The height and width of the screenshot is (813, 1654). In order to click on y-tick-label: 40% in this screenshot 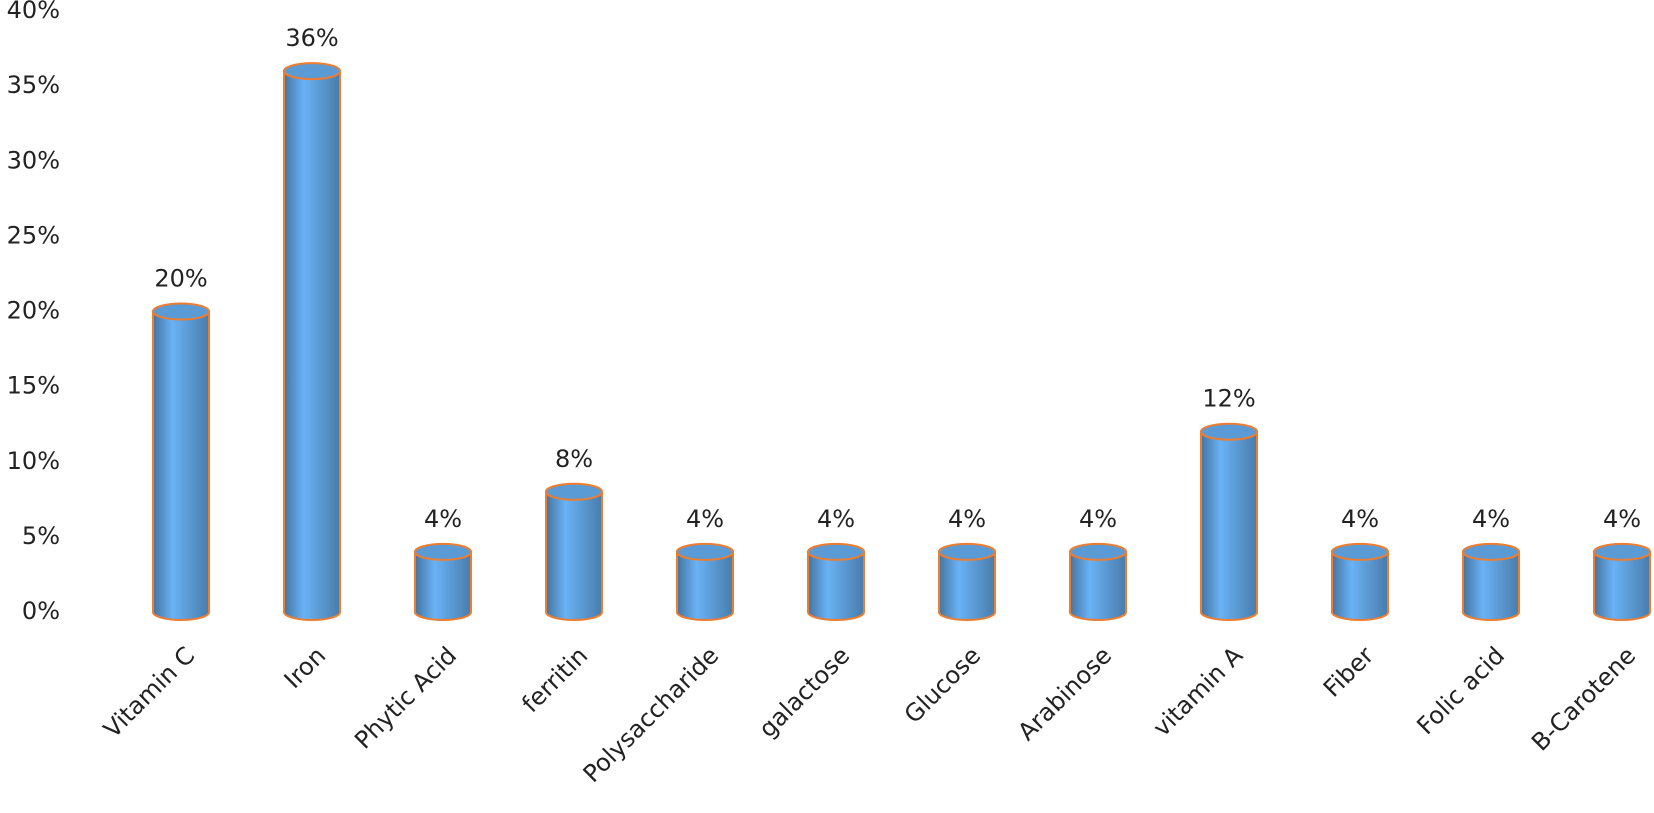, I will do `click(33, 12)`.